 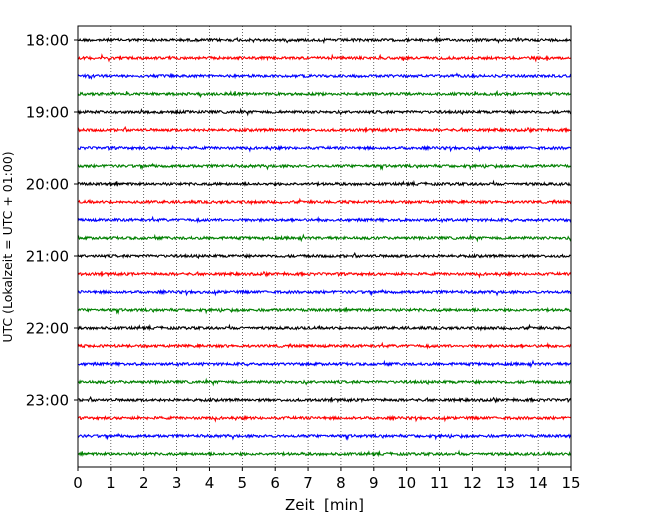 What do you see at coordinates (324, 129) in the screenshot?
I see `trace-1915` at bounding box center [324, 129].